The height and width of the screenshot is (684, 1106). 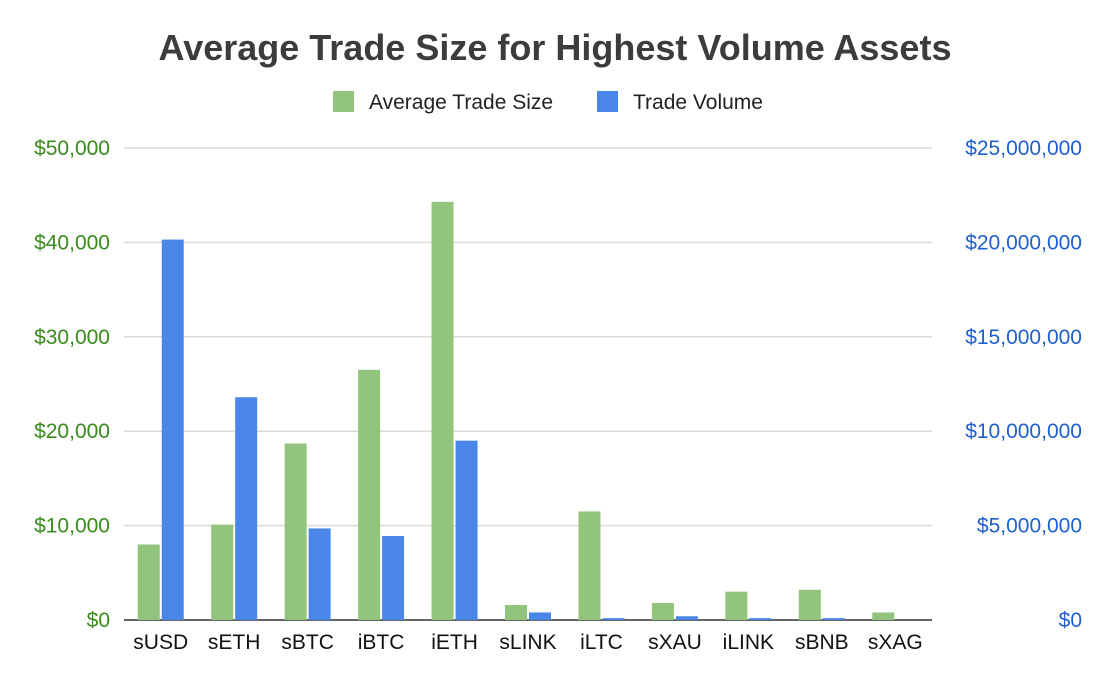 What do you see at coordinates (809, 604) in the screenshot?
I see `bar-average-trade-size-sbnb` at bounding box center [809, 604].